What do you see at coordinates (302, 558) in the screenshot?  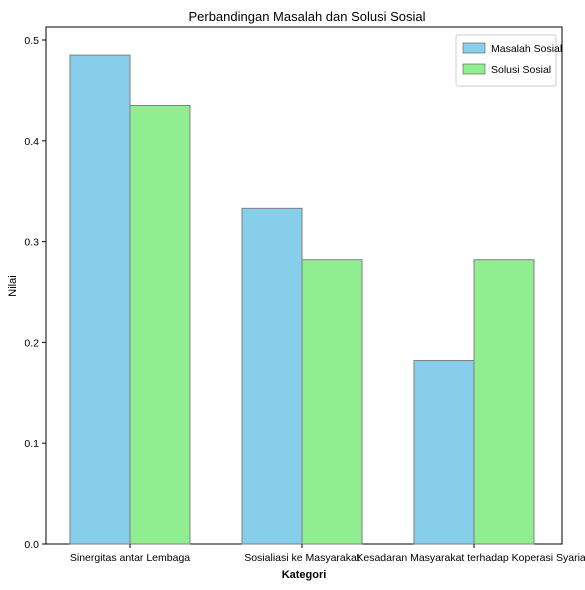 I see `x-tick-label: Sosialiasi ke Masyarakat` at bounding box center [302, 558].